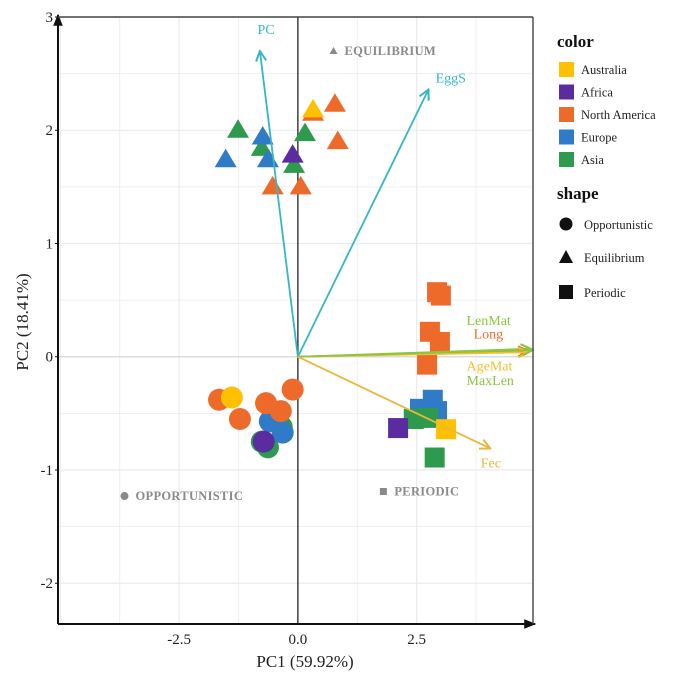  I want to click on legend-label: Africa, so click(597, 93).